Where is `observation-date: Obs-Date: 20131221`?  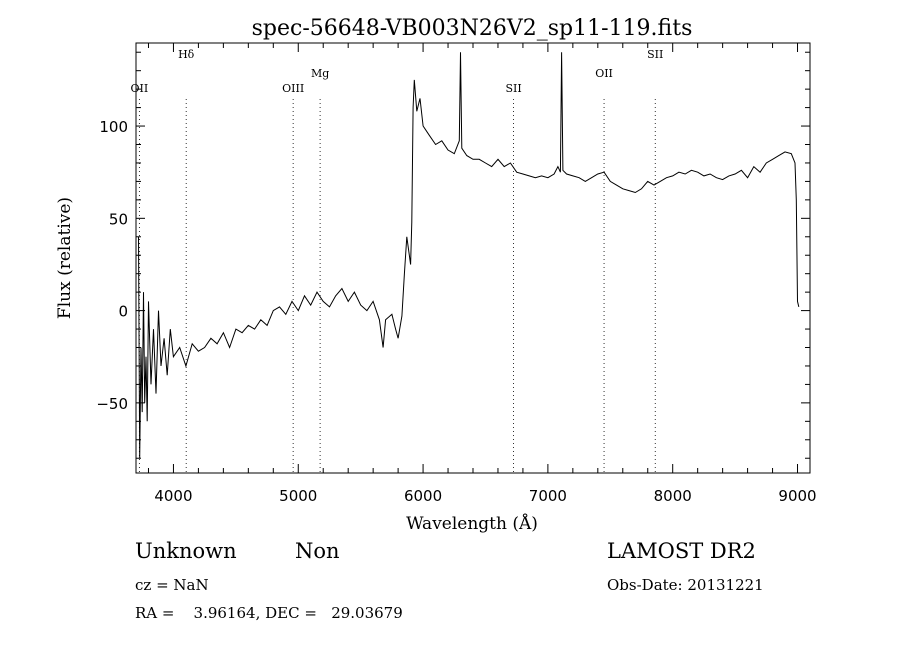 observation-date: Obs-Date: 20131221 is located at coordinates (685, 585).